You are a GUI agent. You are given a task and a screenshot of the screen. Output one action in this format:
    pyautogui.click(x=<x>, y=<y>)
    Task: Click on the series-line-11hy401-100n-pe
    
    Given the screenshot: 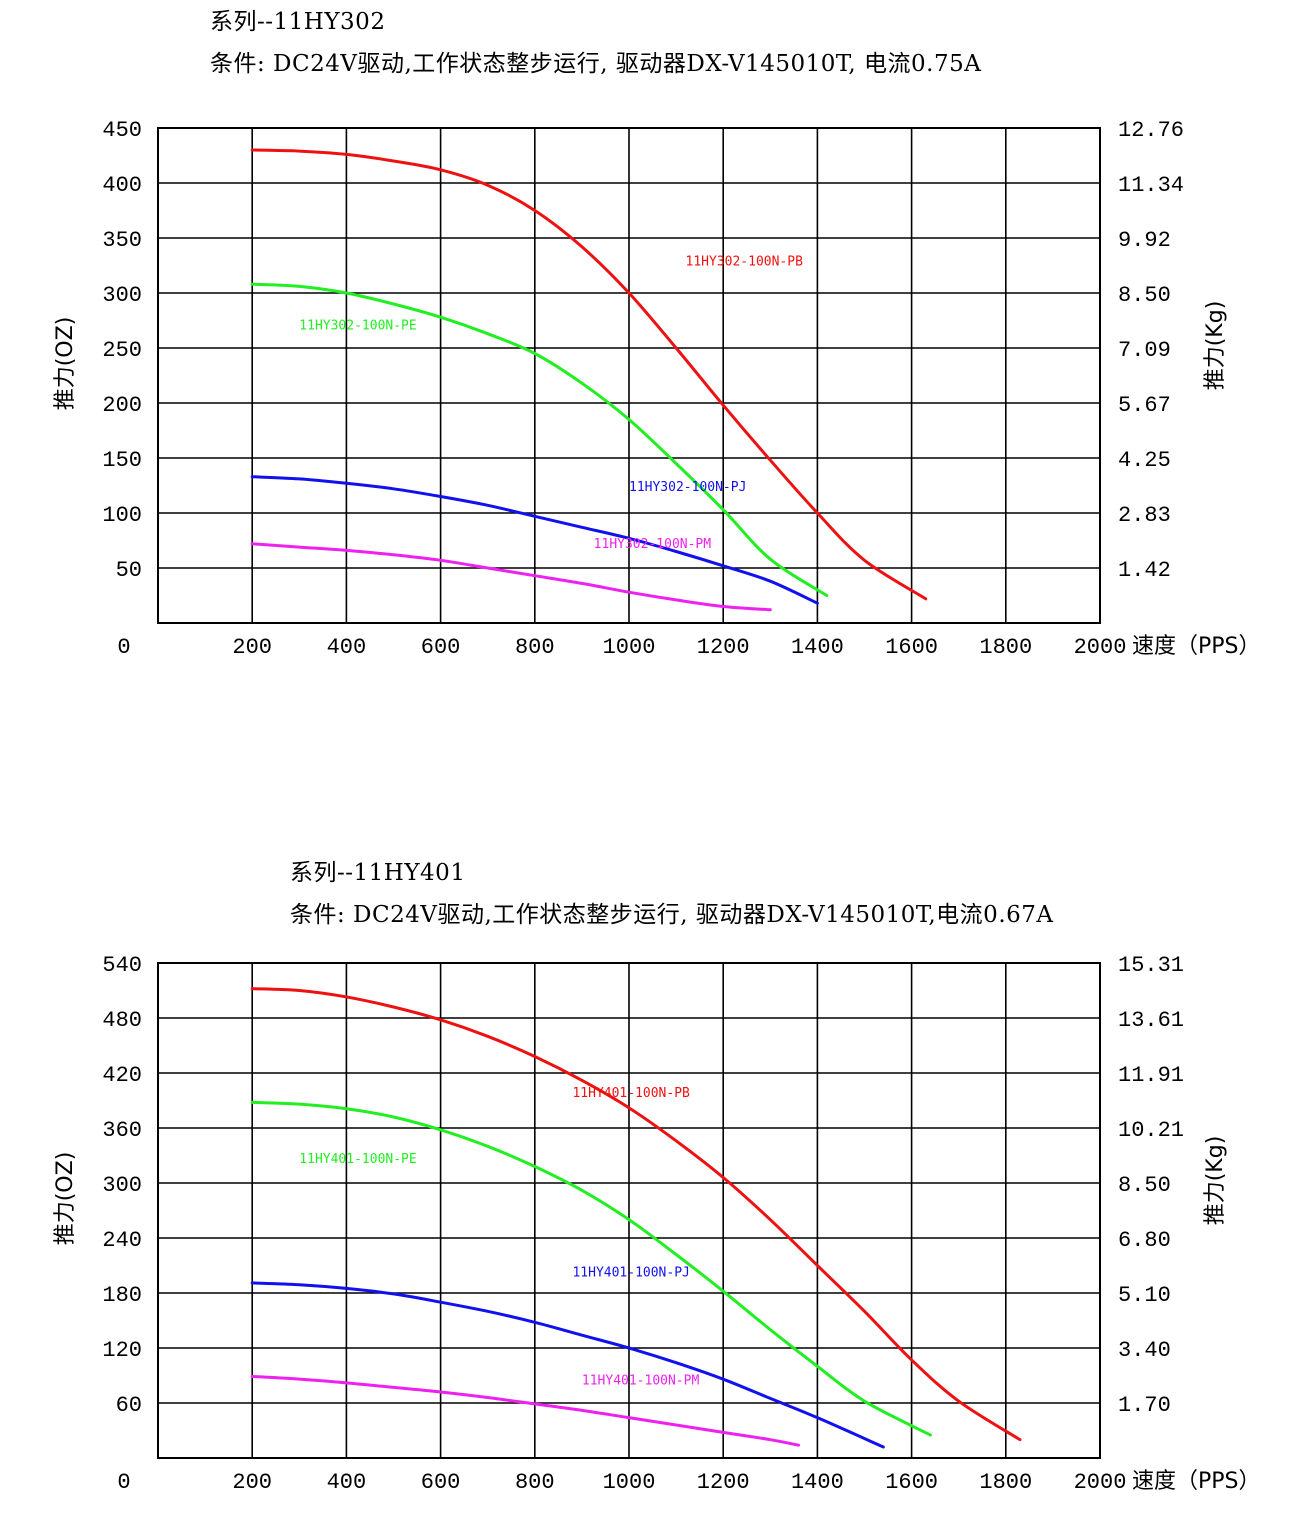 What is the action you would take?
    pyautogui.click(x=591, y=1268)
    